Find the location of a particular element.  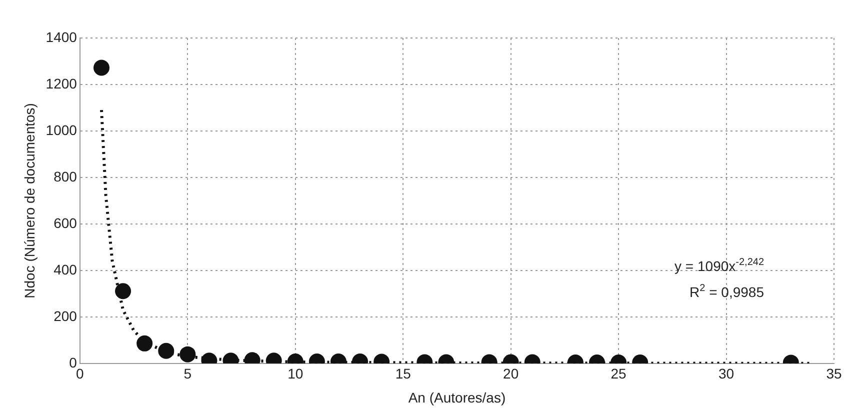

x-tick-label: 30 is located at coordinates (726, 374).